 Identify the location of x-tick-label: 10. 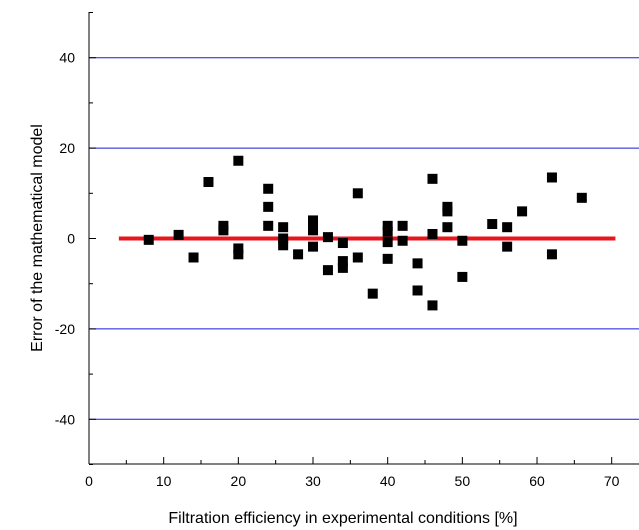
(164, 481).